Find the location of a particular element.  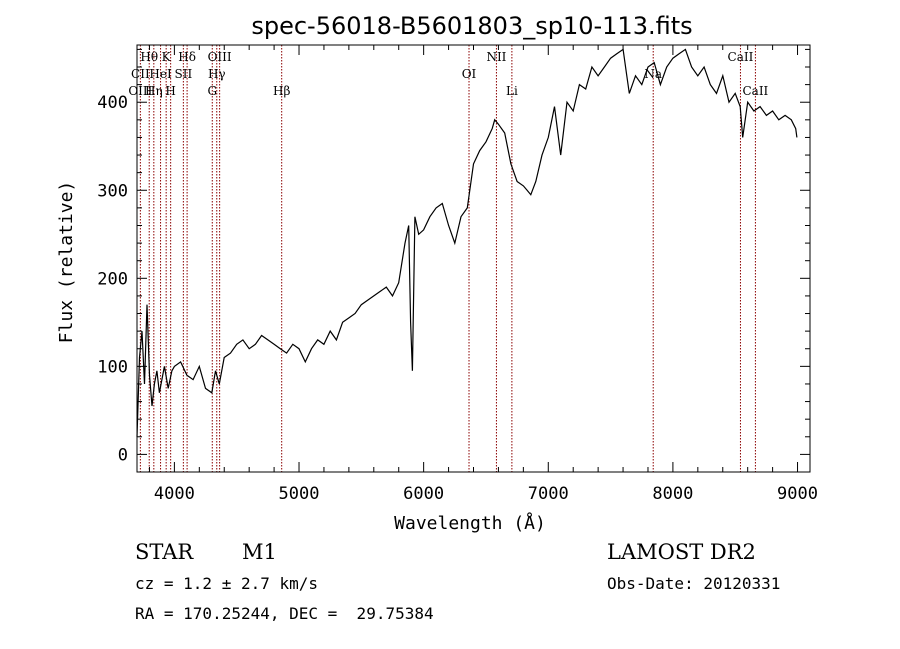

y-tick-label: 400 is located at coordinates (112, 103).